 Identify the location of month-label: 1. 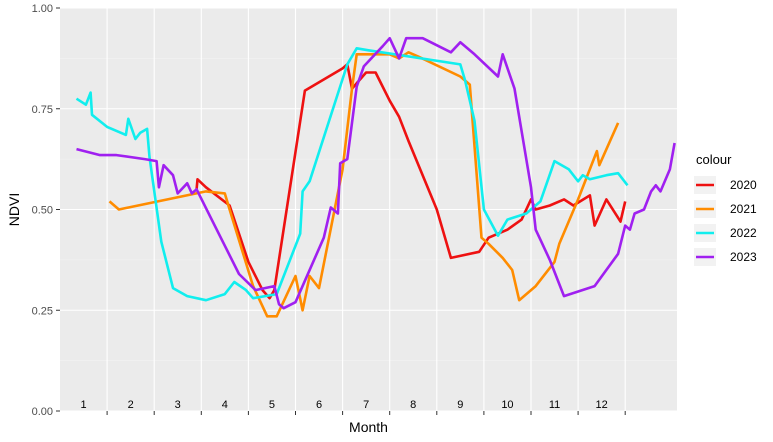
(83, 405).